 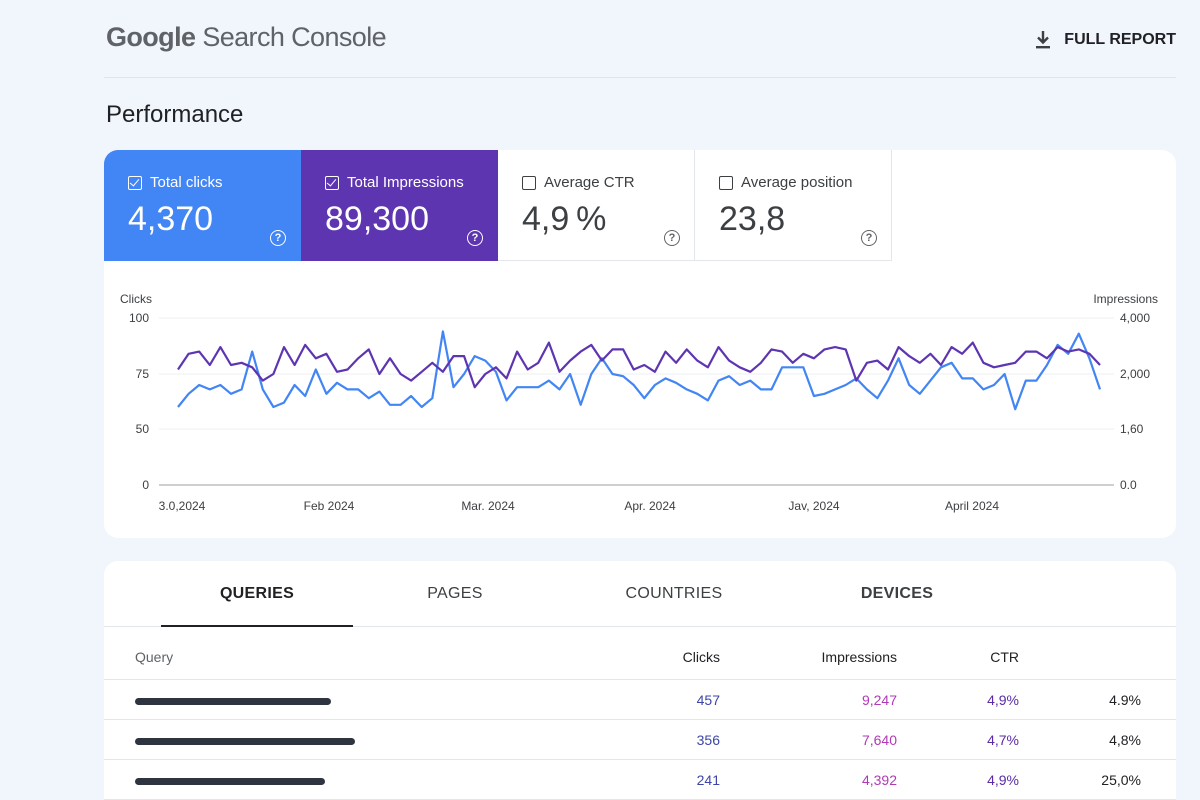 What do you see at coordinates (708, 740) in the screenshot?
I see `cell-clicks: 356` at bounding box center [708, 740].